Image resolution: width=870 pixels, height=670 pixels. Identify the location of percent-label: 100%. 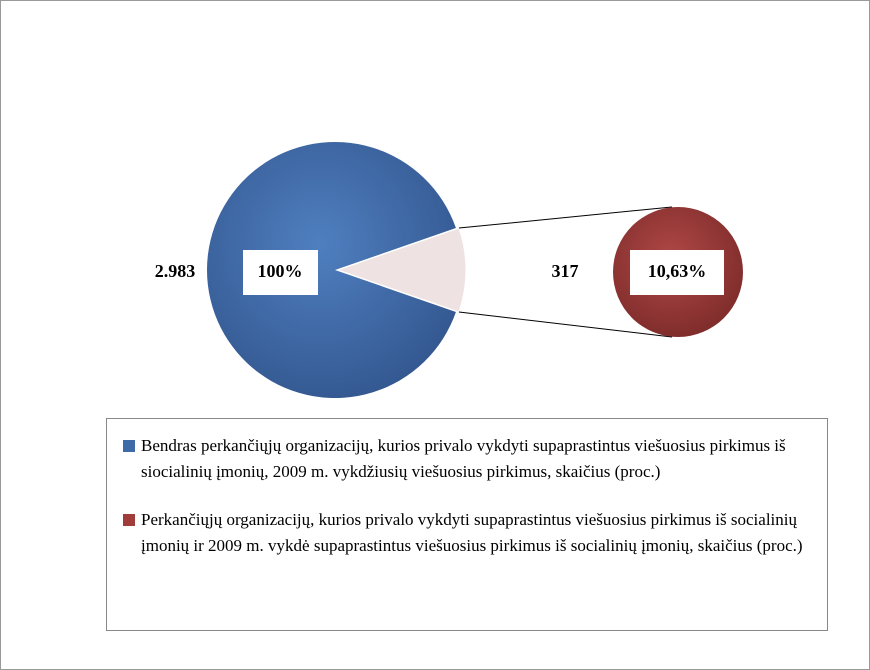
(280, 271).